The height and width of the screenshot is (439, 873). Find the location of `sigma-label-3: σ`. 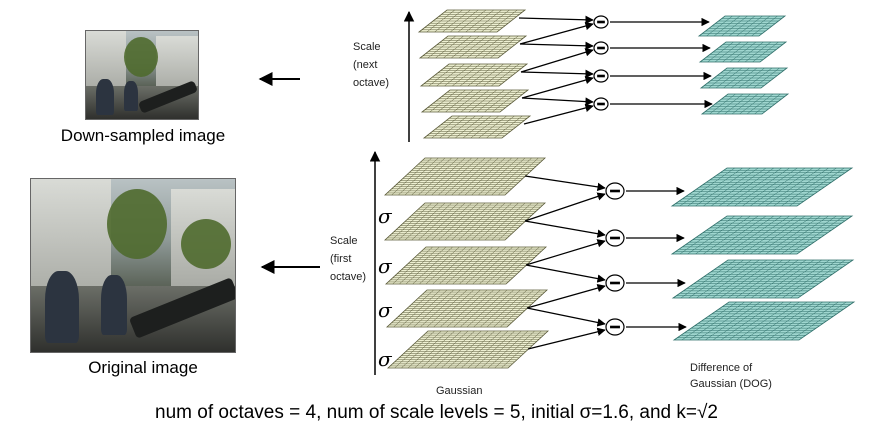

sigma-label-3: σ is located at coordinates (385, 310).